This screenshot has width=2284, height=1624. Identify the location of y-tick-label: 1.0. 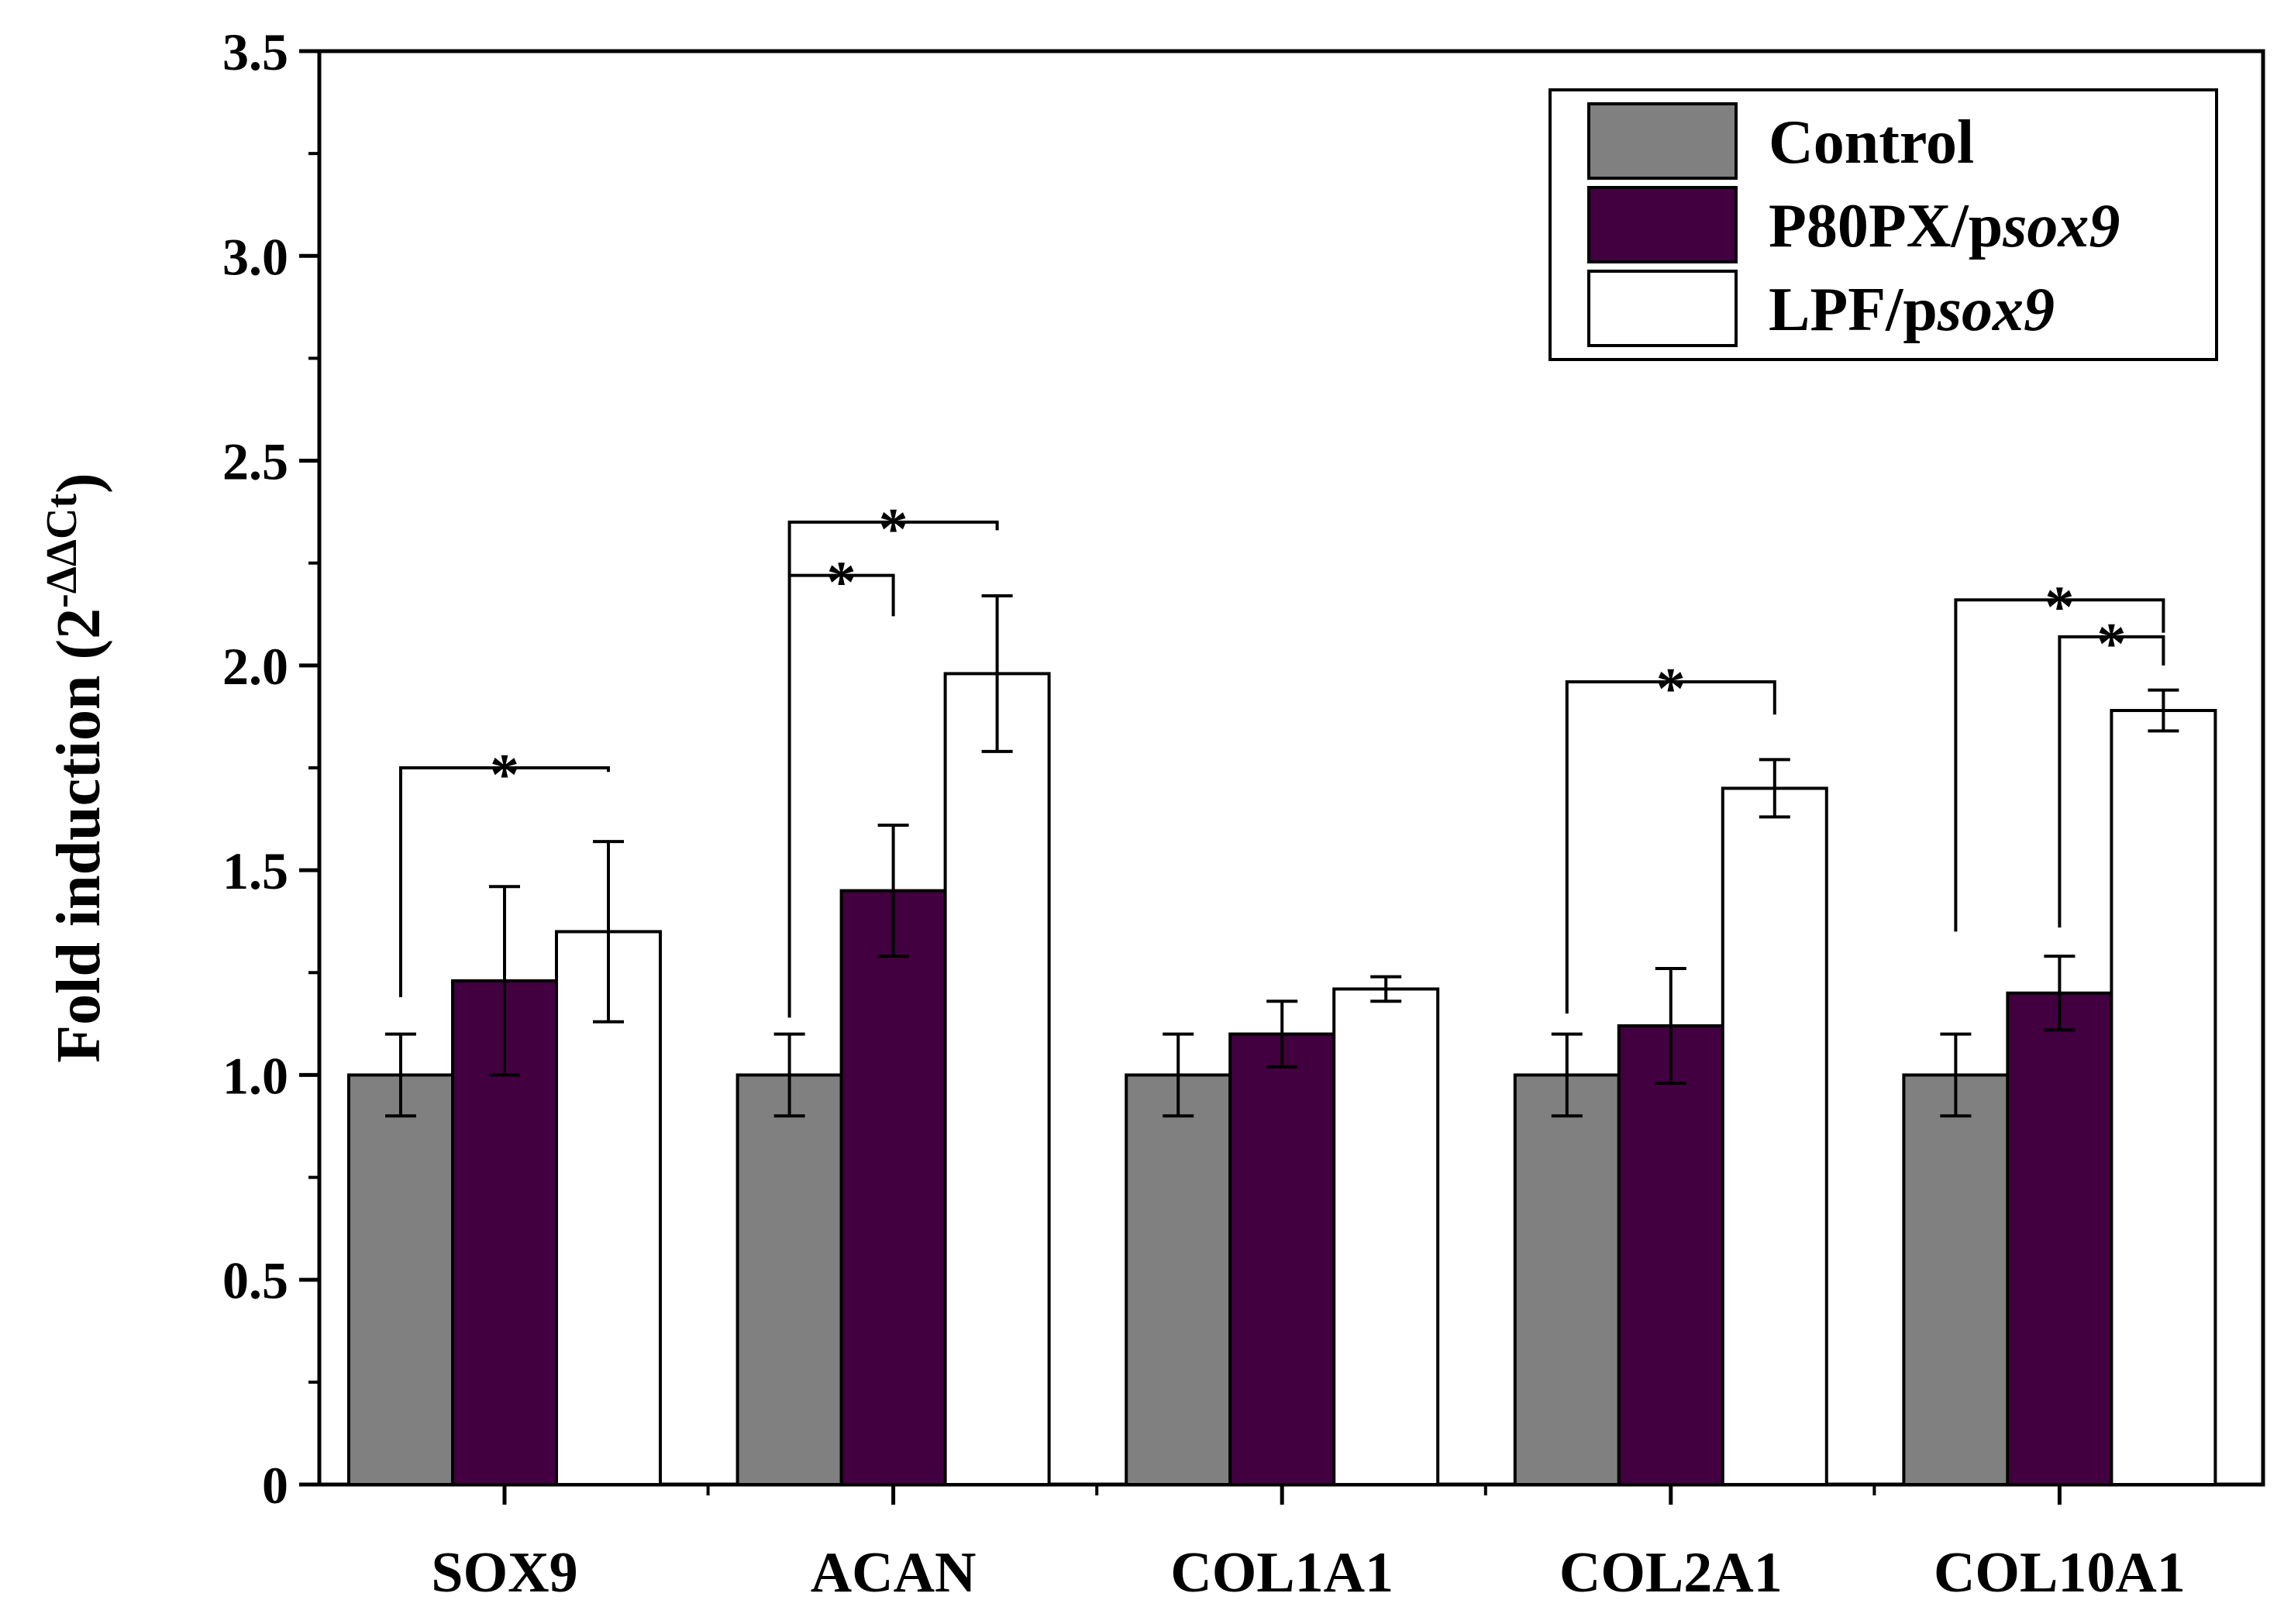
(255, 1075).